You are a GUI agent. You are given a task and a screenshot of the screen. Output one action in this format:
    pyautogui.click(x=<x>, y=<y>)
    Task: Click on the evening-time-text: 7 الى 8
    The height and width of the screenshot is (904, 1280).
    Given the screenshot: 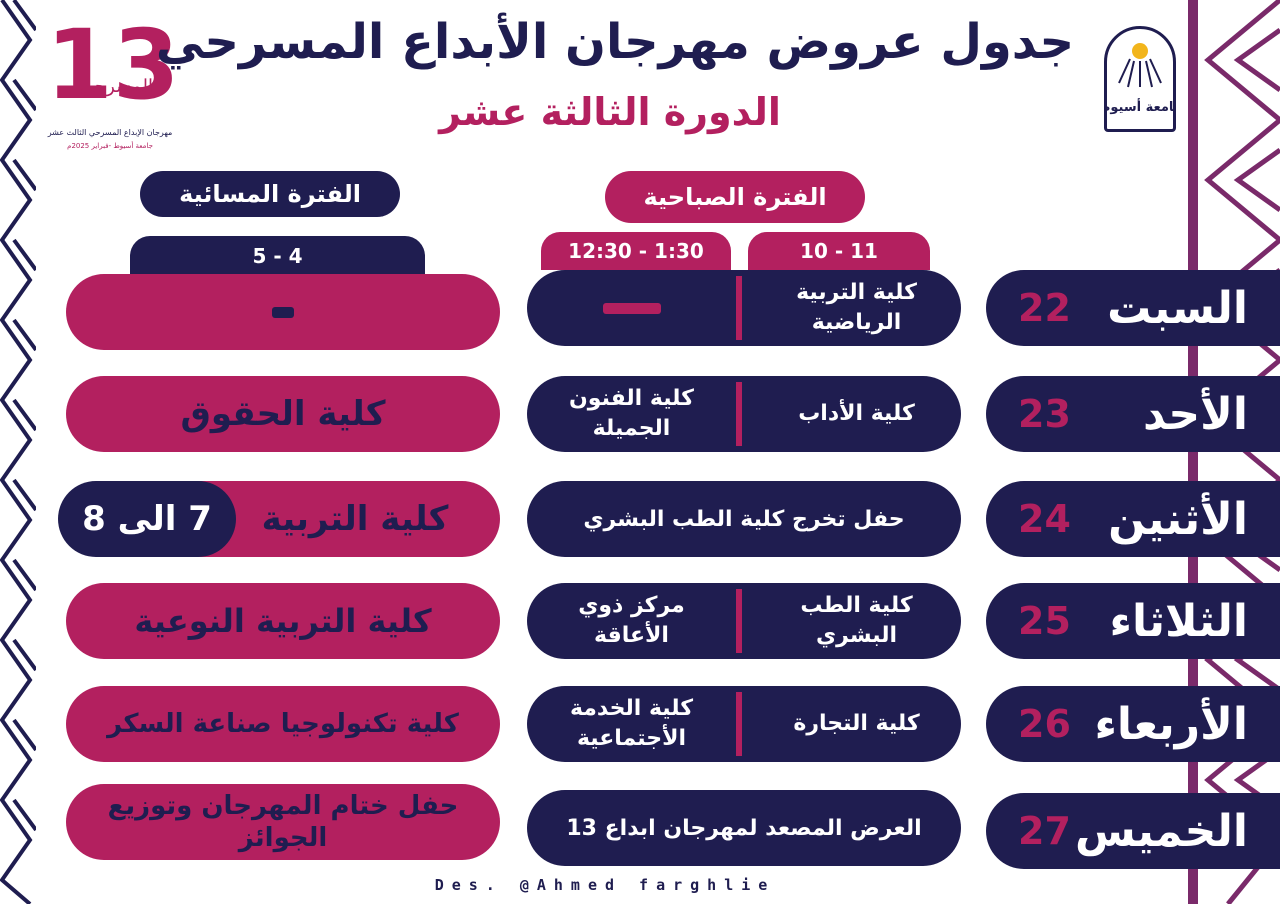 What is the action you would take?
    pyautogui.click(x=147, y=519)
    